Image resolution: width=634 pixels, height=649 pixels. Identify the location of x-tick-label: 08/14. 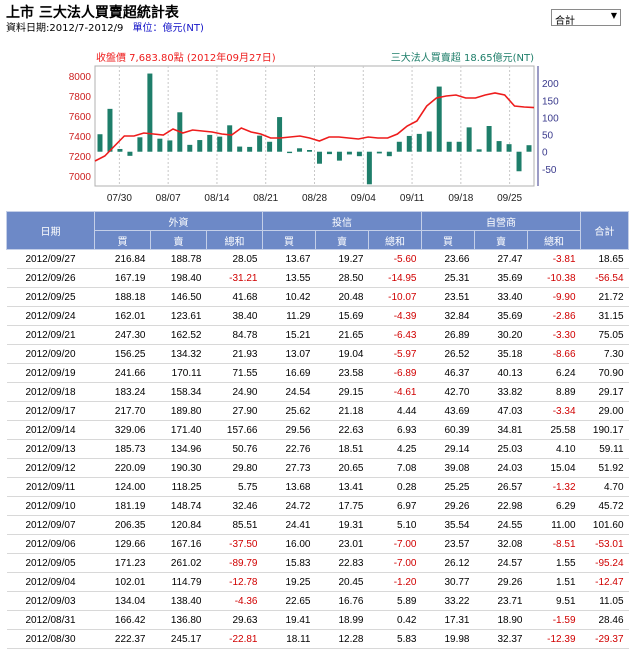
(216, 198).